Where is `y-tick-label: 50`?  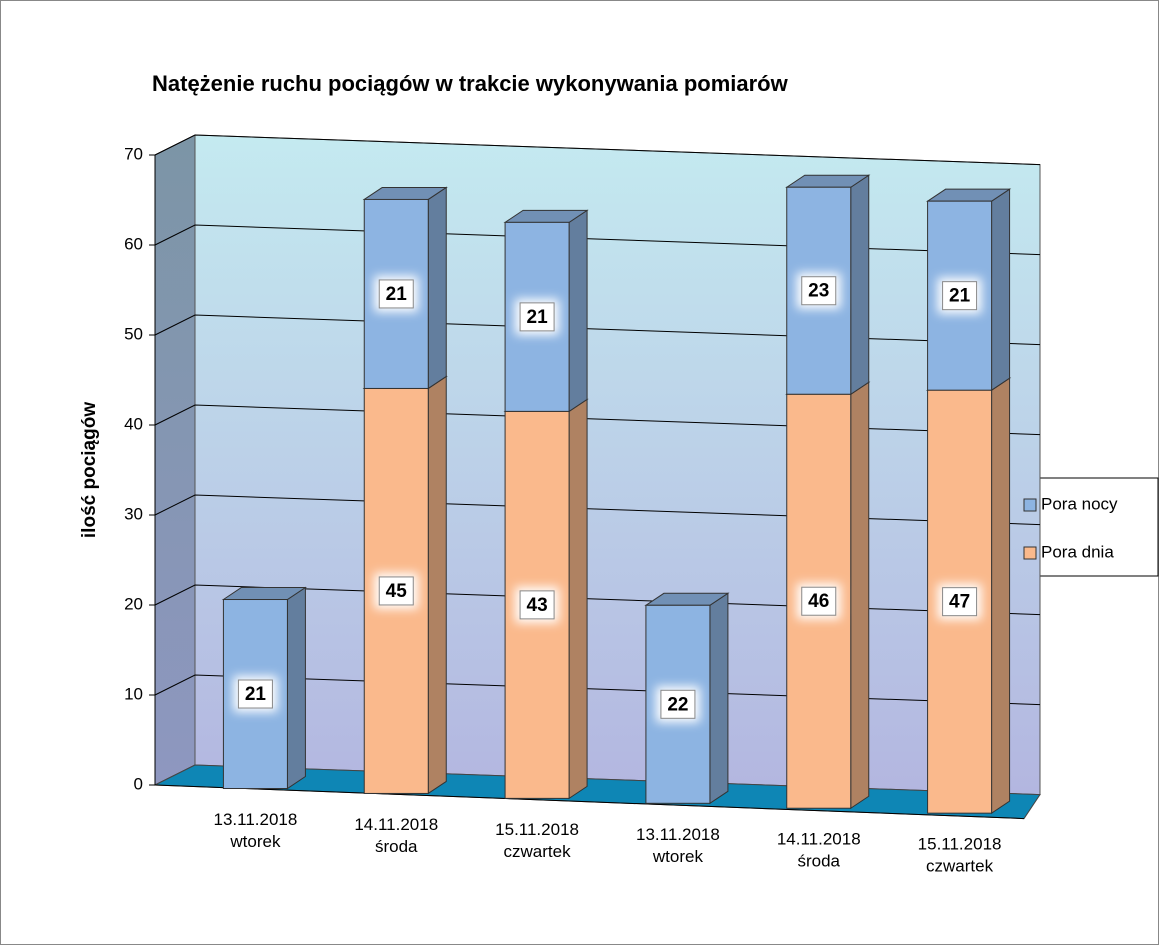 y-tick-label: 50 is located at coordinates (133, 333).